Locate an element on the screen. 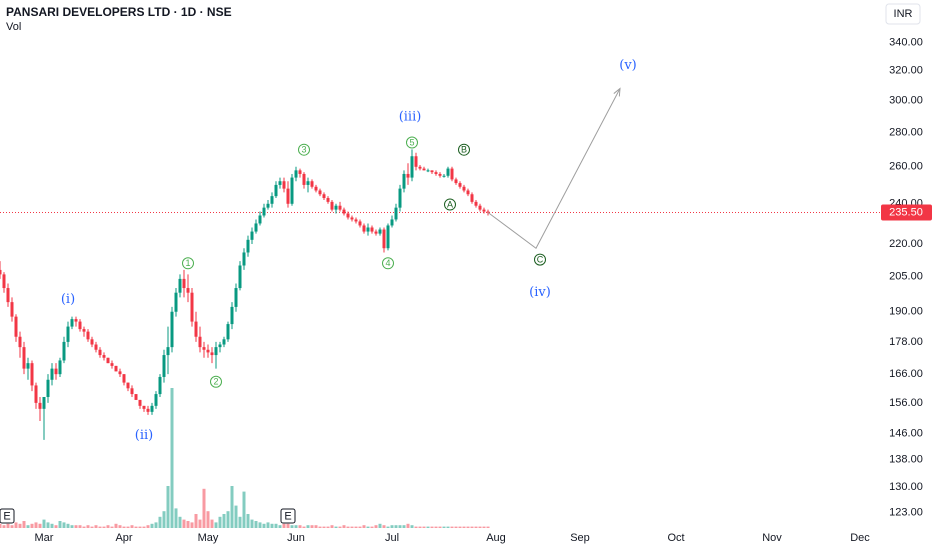 This screenshot has height=550, width=932. volume-label: Vol is located at coordinates (13, 27).